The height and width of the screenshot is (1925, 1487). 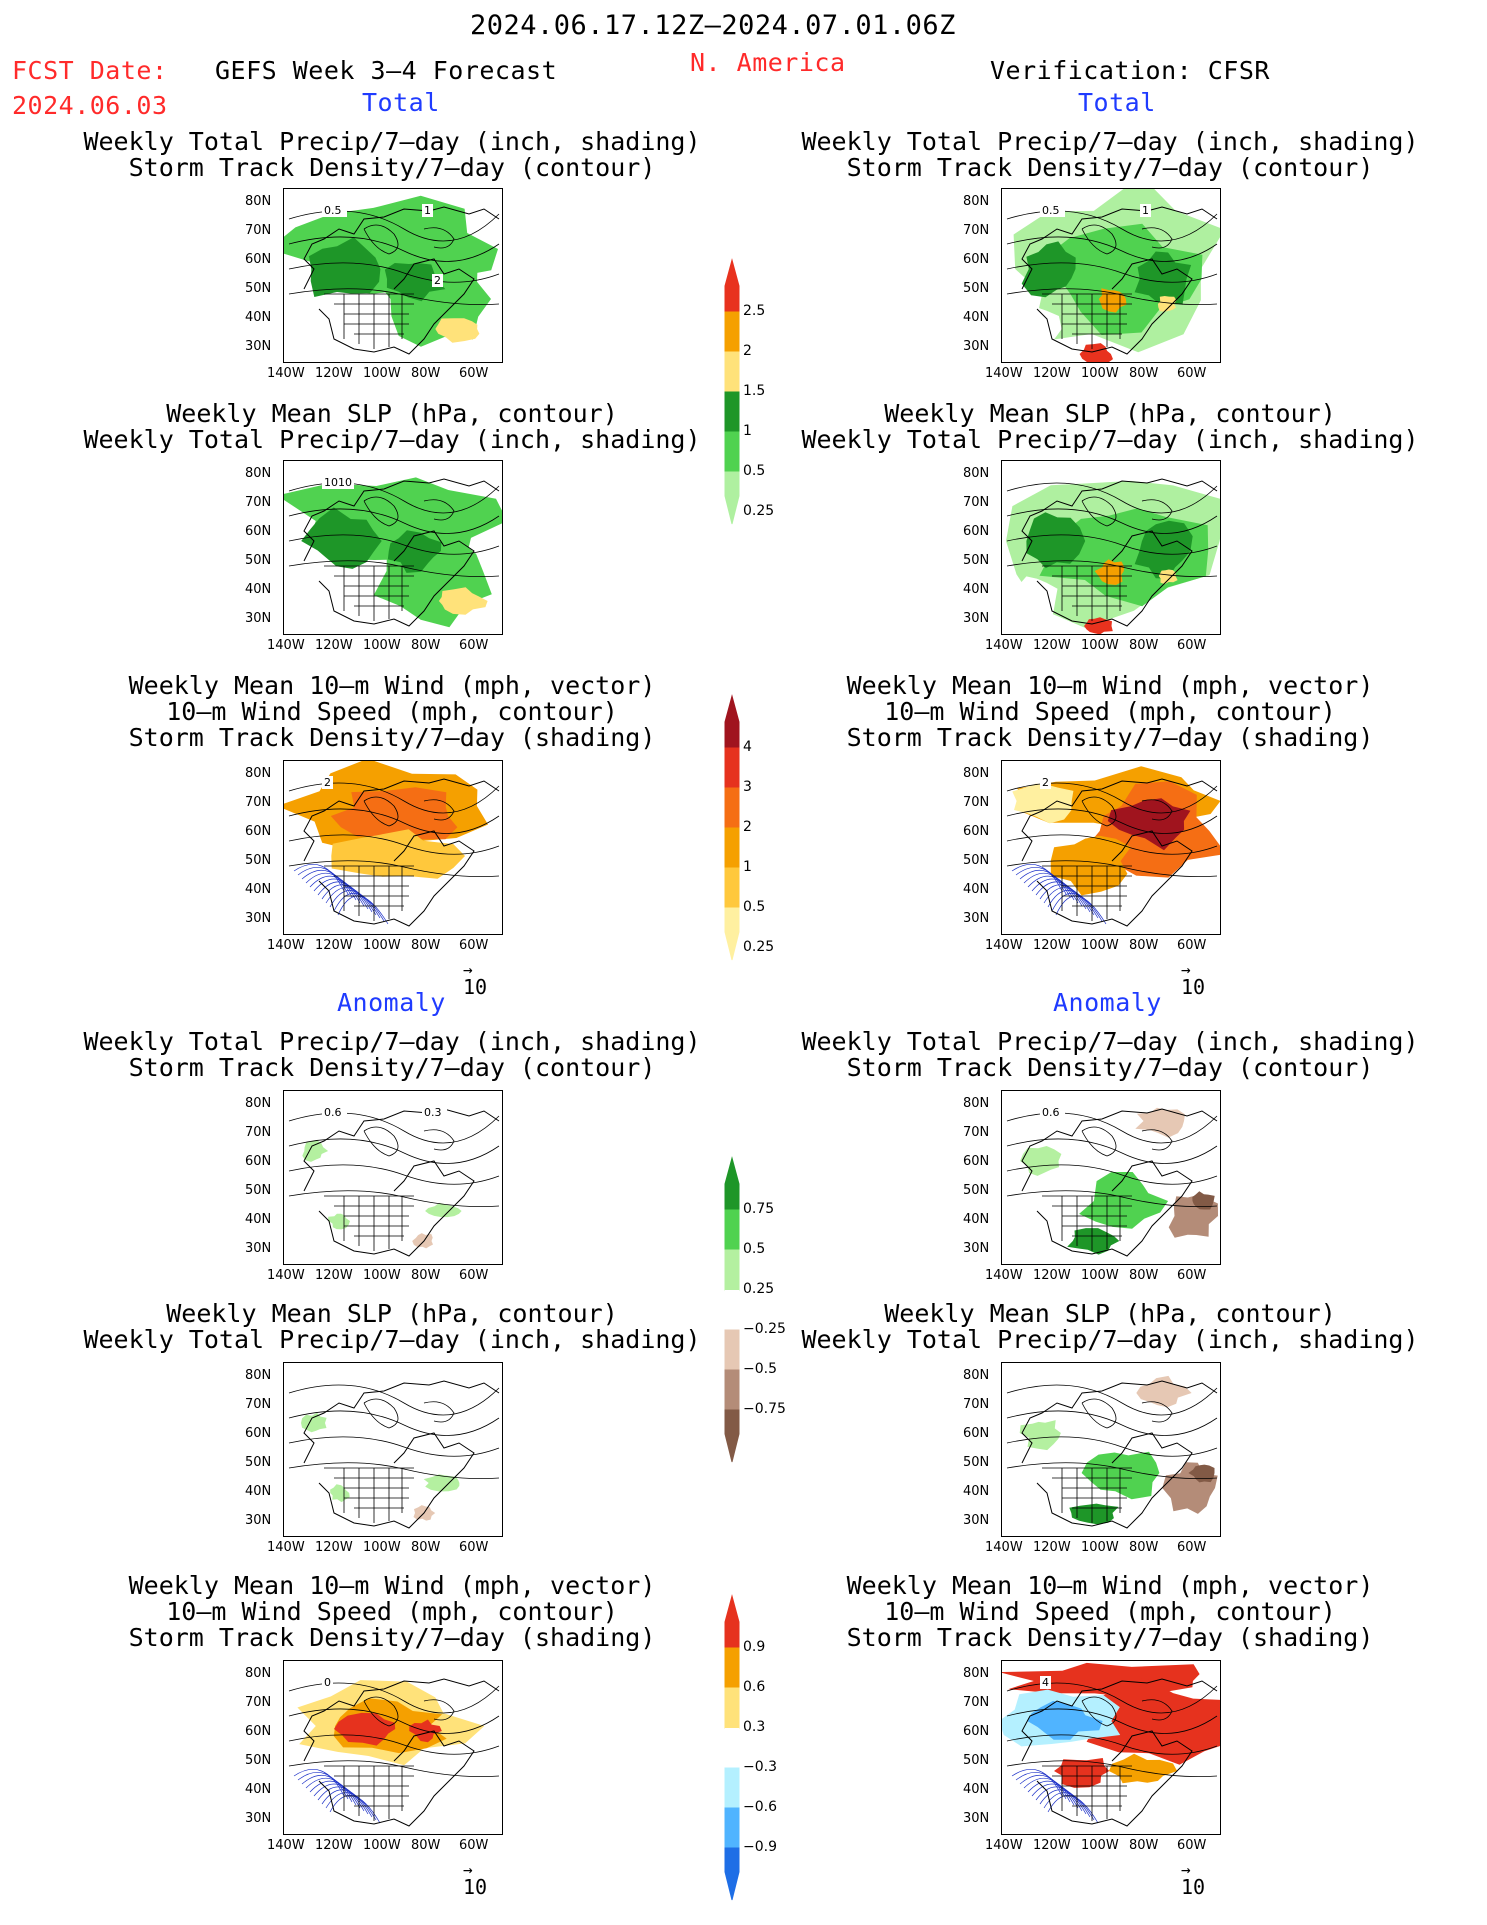 I want to click on panel-title-line: Storm Track Density/7–day (shading), so click(x=392, y=1637).